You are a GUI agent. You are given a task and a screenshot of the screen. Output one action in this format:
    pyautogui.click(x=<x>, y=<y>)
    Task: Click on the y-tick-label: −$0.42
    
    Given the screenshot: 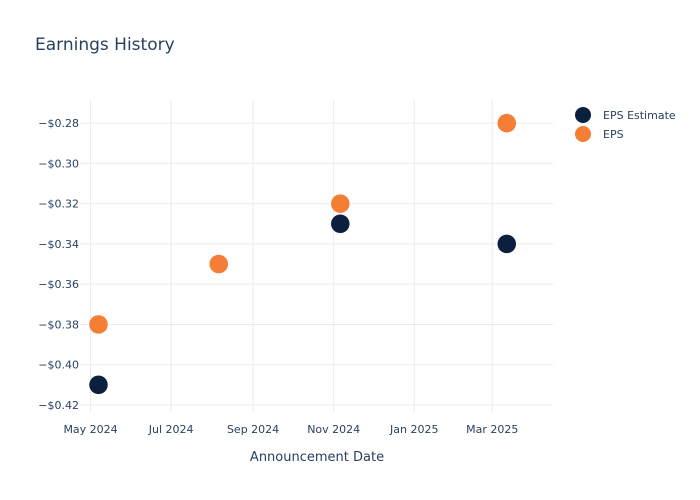 What is the action you would take?
    pyautogui.click(x=58, y=405)
    